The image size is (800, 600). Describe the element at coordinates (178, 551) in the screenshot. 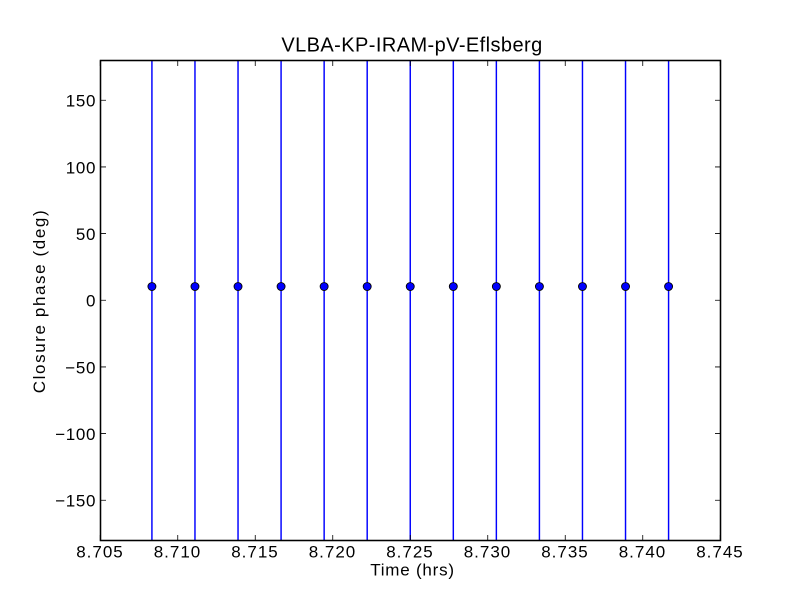

I see `svg-text: 8.710` at that location.